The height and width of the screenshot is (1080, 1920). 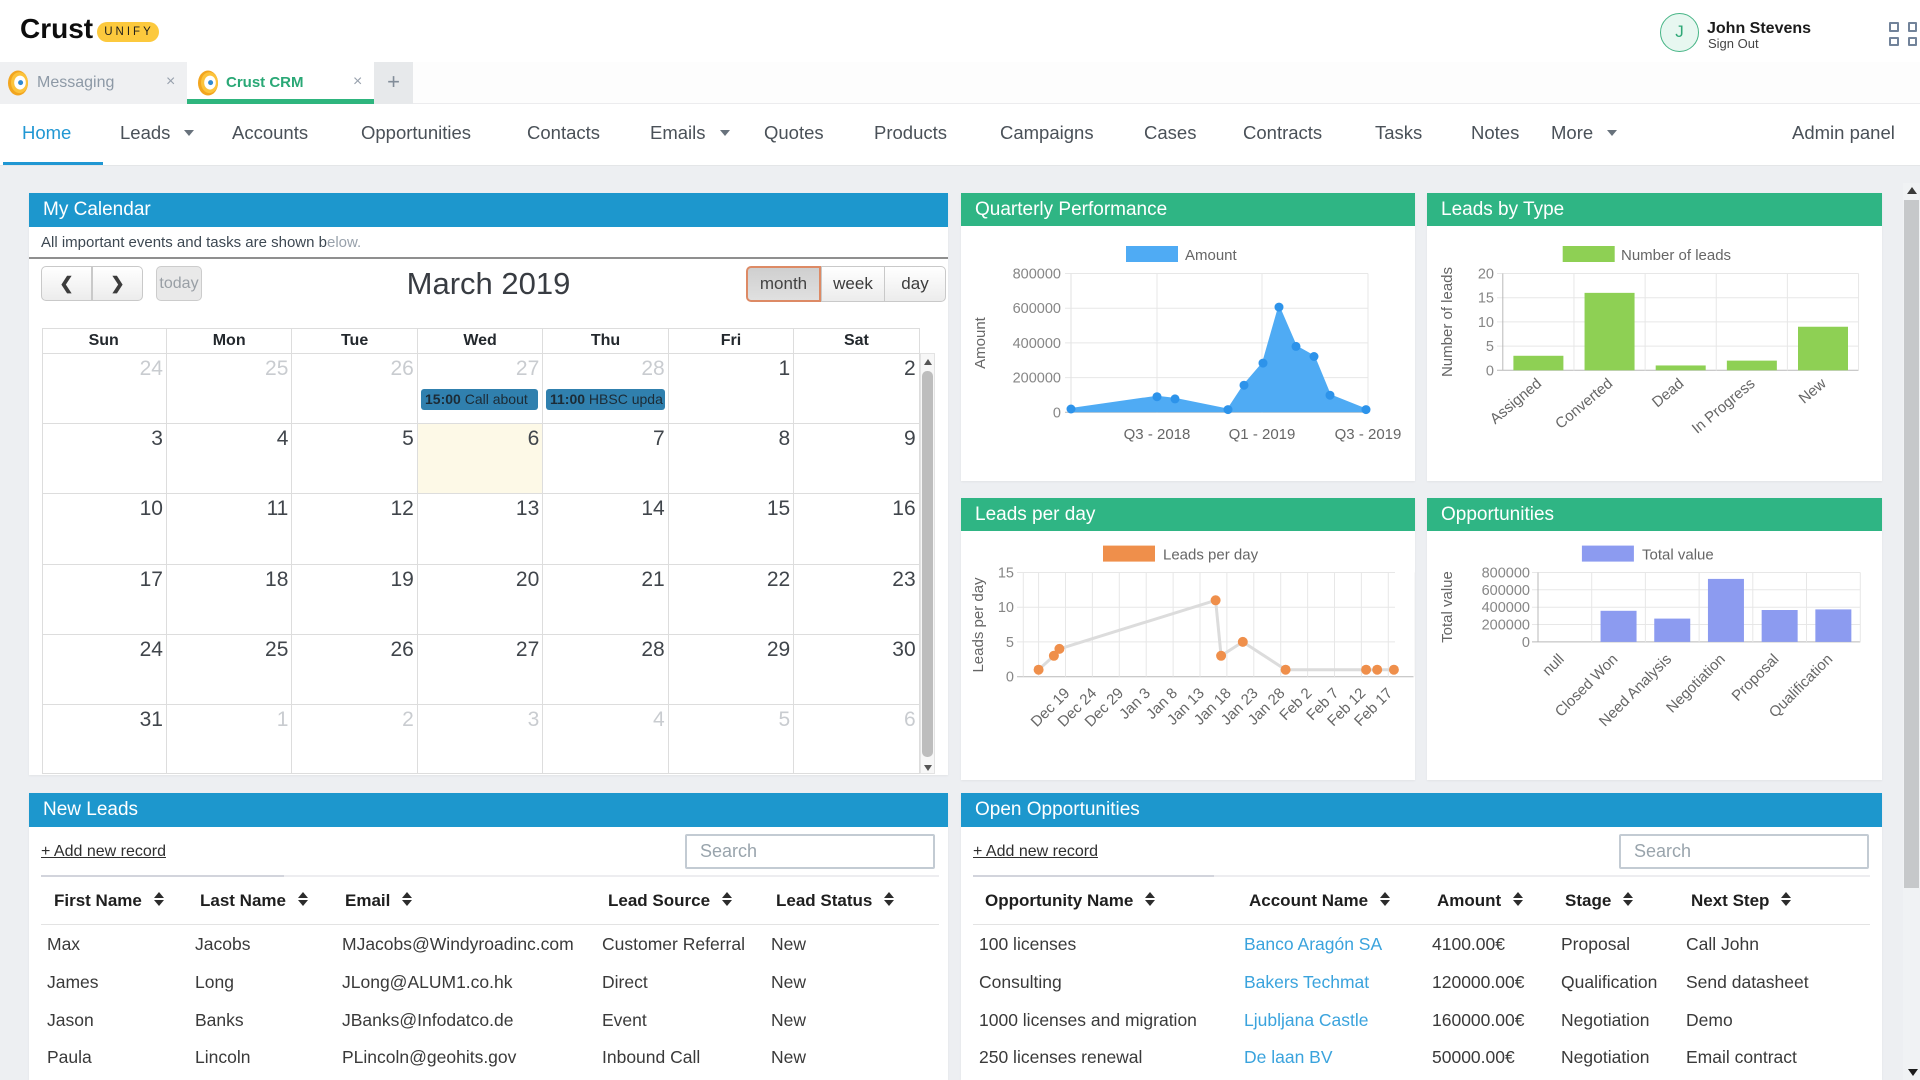 What do you see at coordinates (1813, 391) in the screenshot?
I see `svg-text: New` at bounding box center [1813, 391].